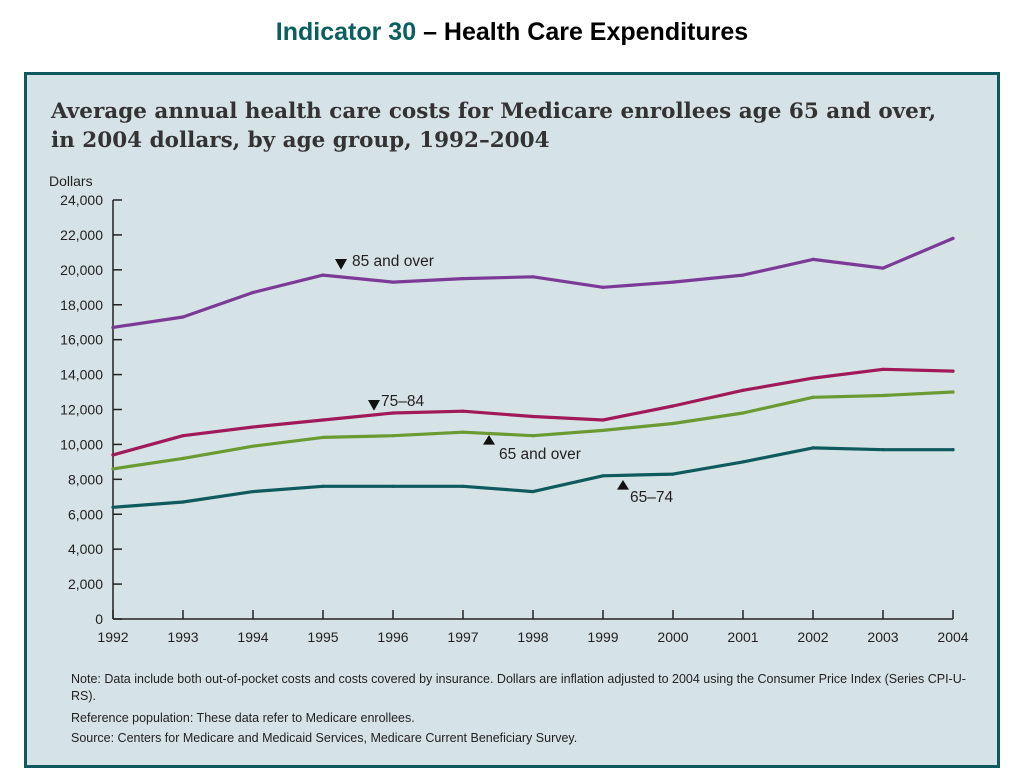 Image resolution: width=1024 pixels, height=768 pixels. What do you see at coordinates (81, 200) in the screenshot?
I see `y-tick-label: 24,000` at bounding box center [81, 200].